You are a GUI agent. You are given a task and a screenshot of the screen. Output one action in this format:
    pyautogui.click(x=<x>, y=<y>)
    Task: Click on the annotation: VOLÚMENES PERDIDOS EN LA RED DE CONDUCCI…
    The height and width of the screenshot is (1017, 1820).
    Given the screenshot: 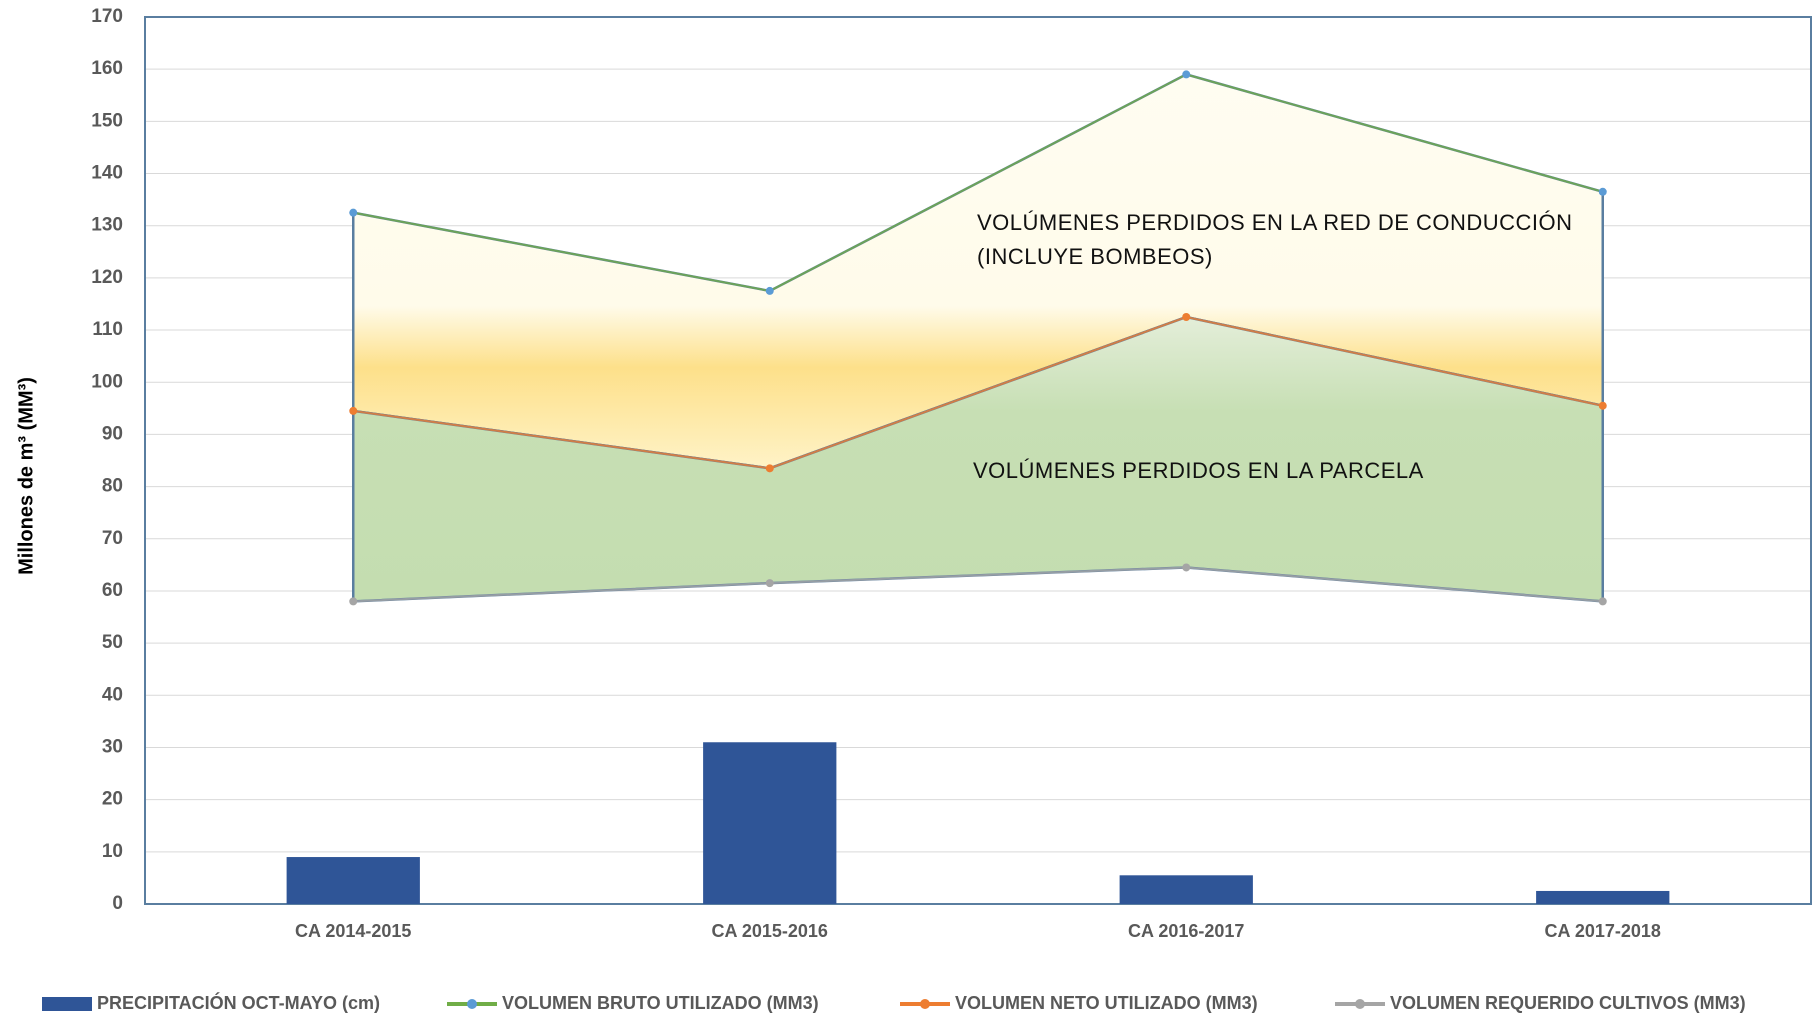 What is the action you would take?
    pyautogui.click(x=1275, y=222)
    